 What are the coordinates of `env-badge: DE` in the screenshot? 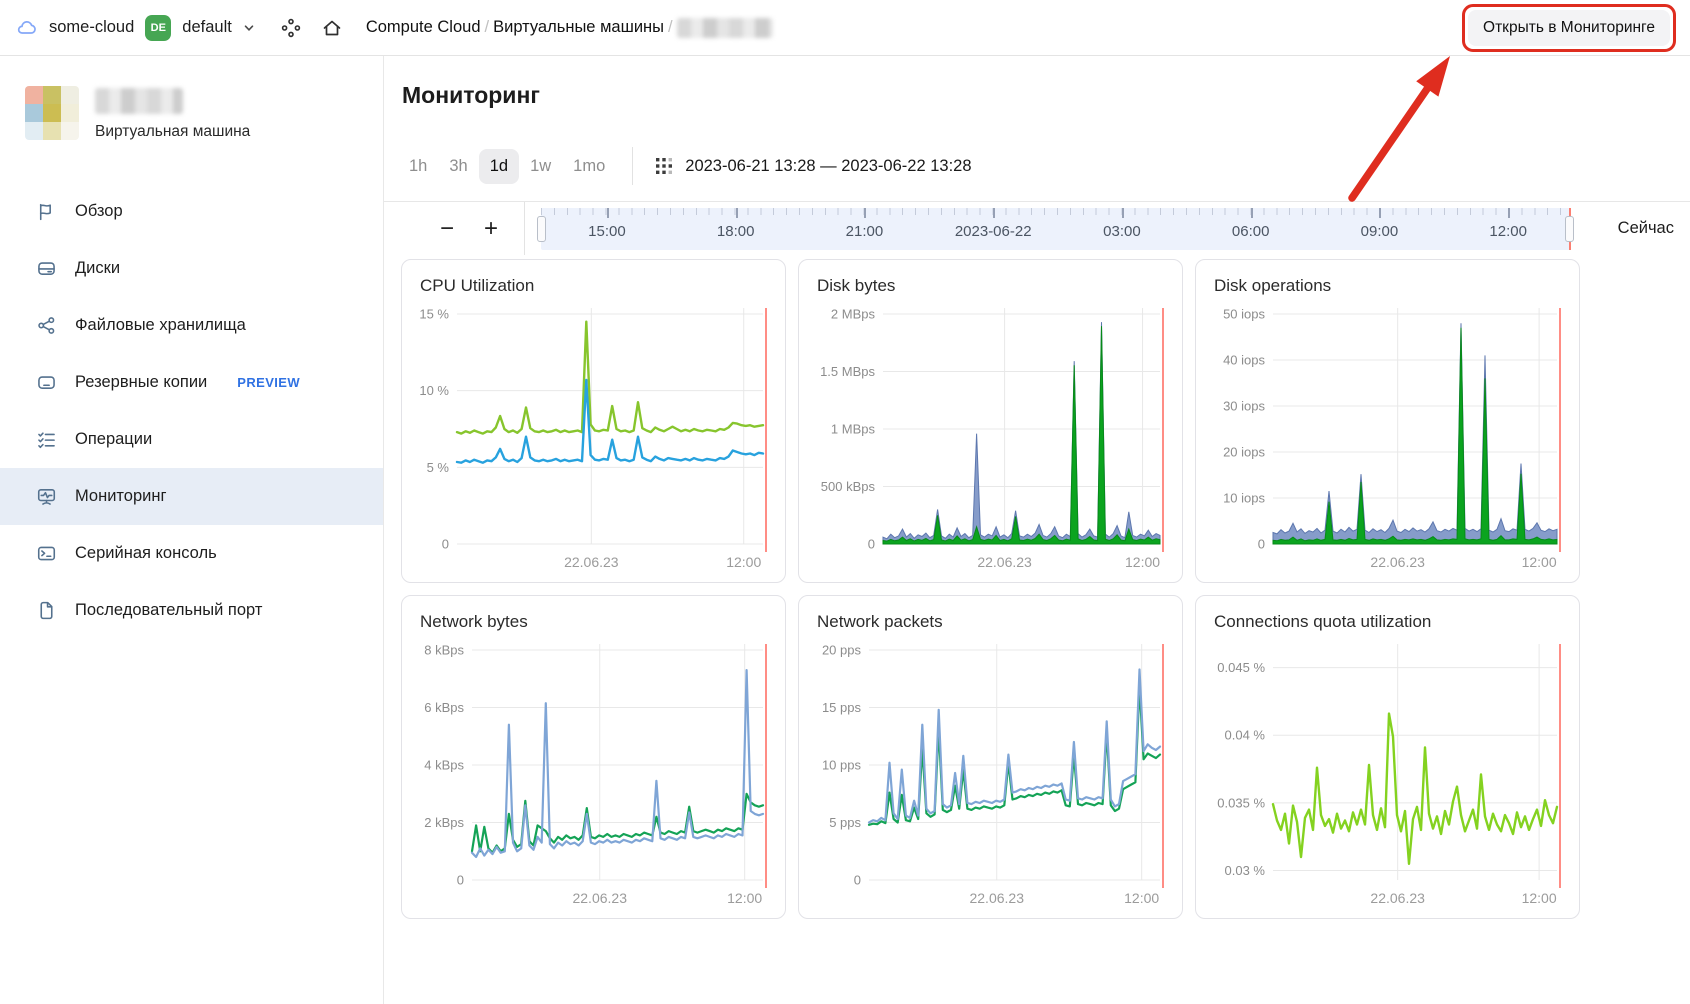 It's located at (158, 27).